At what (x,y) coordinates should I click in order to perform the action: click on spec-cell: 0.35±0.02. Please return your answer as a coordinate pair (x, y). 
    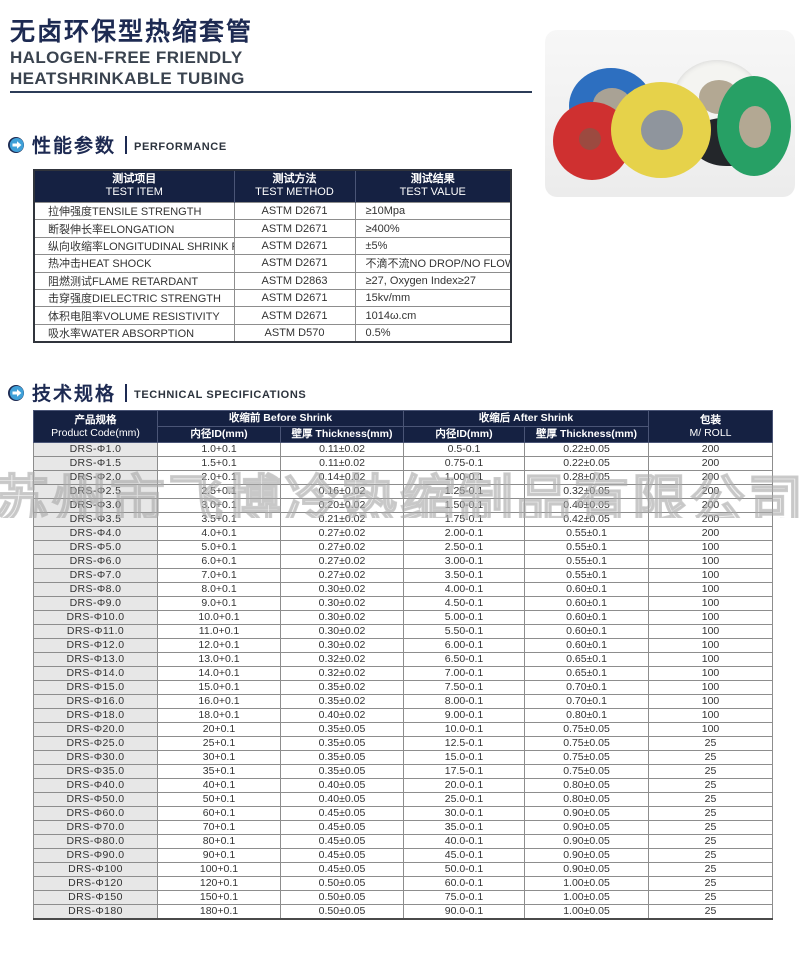
    Looking at the image, I should click on (342, 687).